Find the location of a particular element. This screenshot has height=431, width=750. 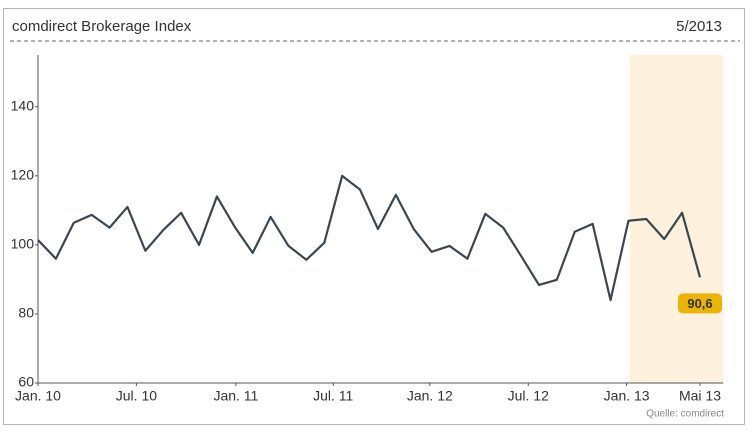

x-tick-label: Jan. 13 is located at coordinates (627, 396).